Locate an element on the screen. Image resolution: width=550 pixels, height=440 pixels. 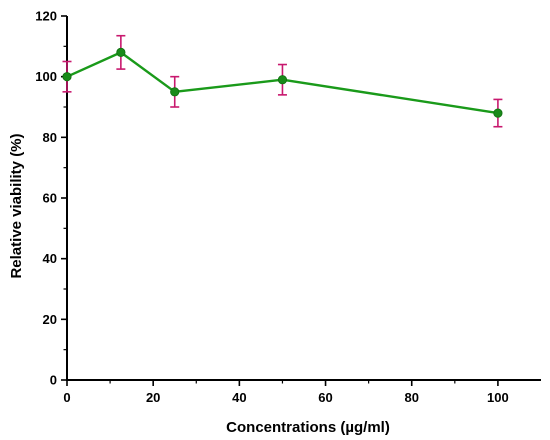
x-axis-title: Concentrations (µg/ml) is located at coordinates (308, 427).